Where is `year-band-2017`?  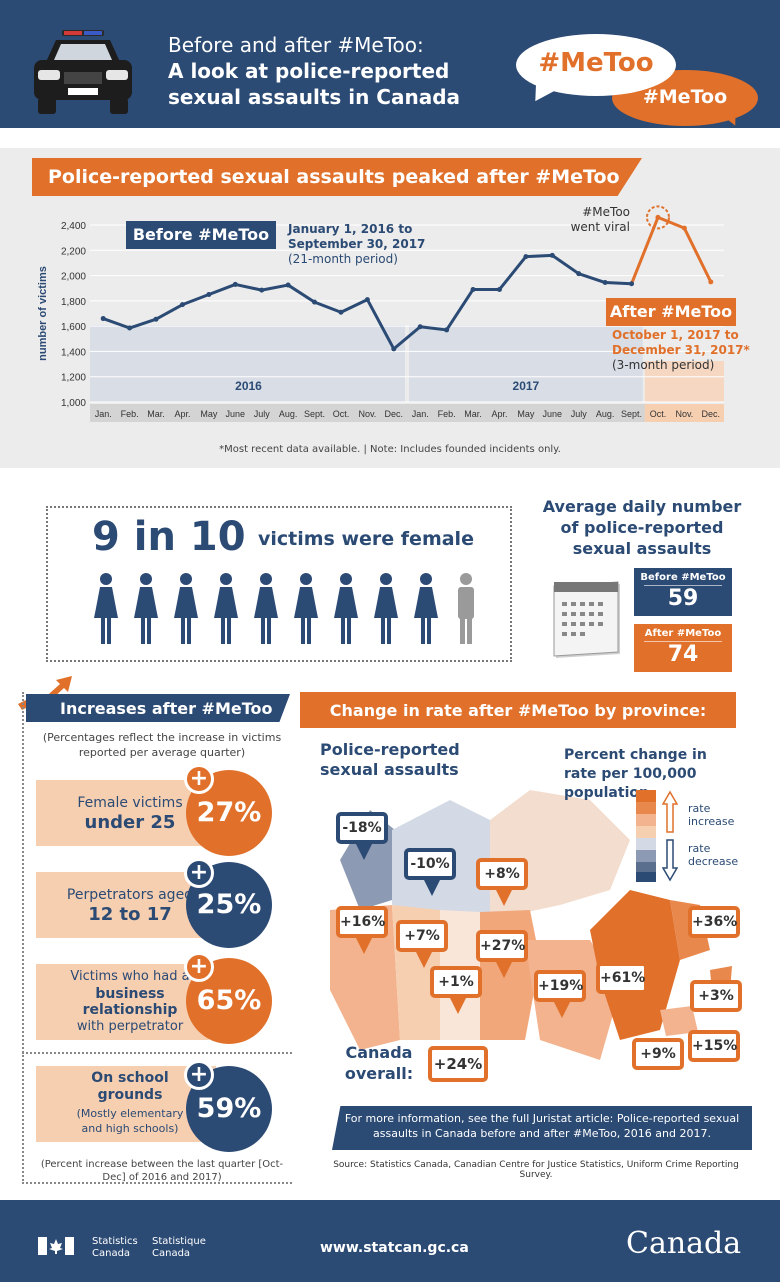
year-band-2017 is located at coordinates (526, 363).